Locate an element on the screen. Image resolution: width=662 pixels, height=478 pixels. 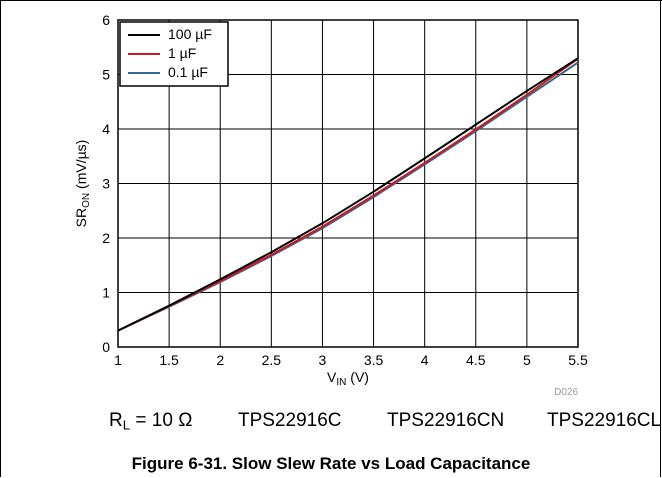
y-tick-label: 5 is located at coordinates (106, 75).